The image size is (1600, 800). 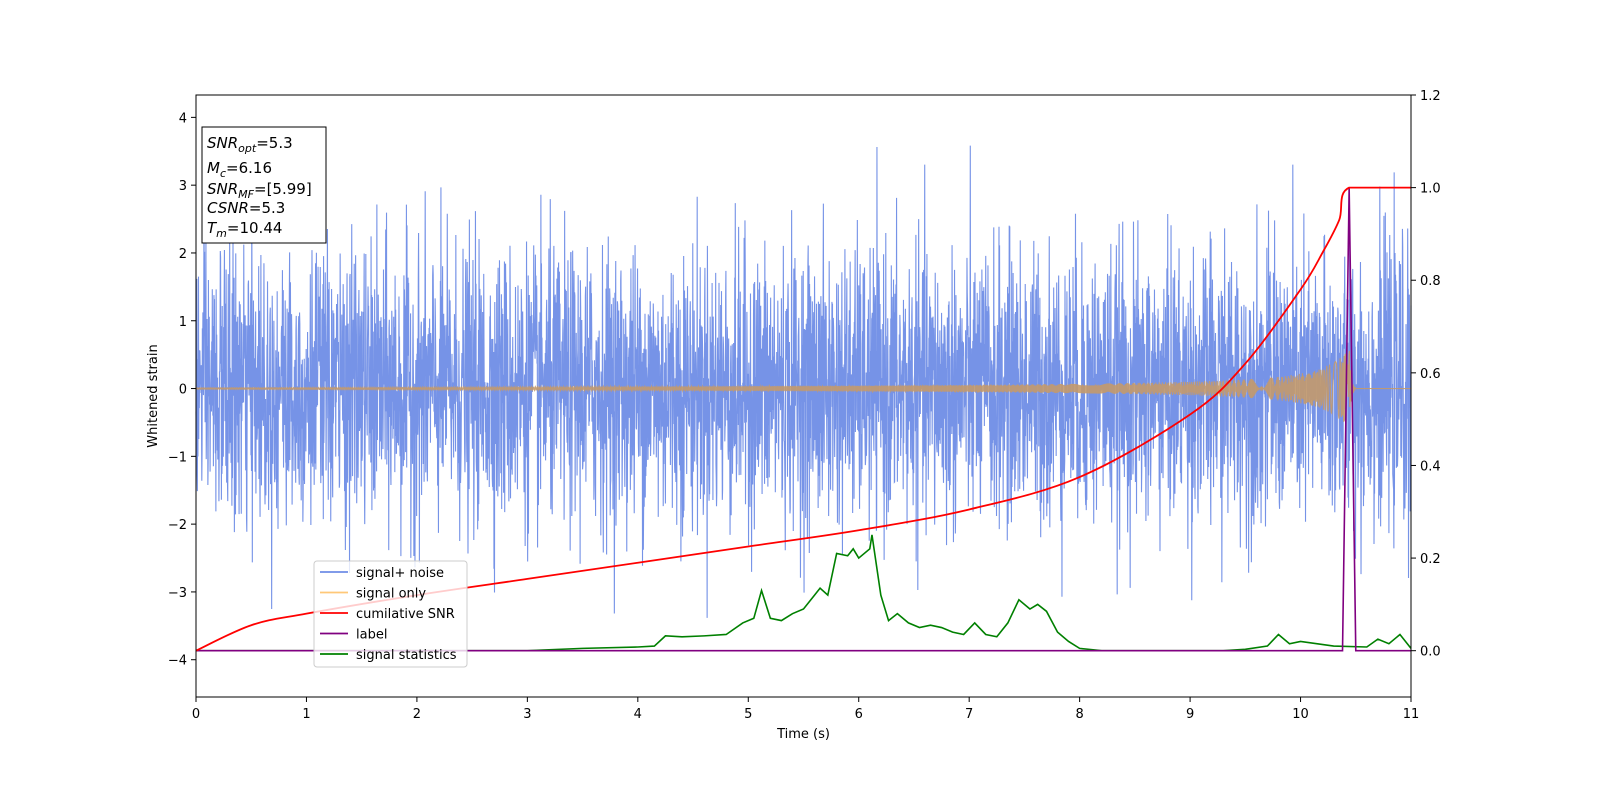 I want to click on x-tick-label: 1, so click(x=306, y=714).